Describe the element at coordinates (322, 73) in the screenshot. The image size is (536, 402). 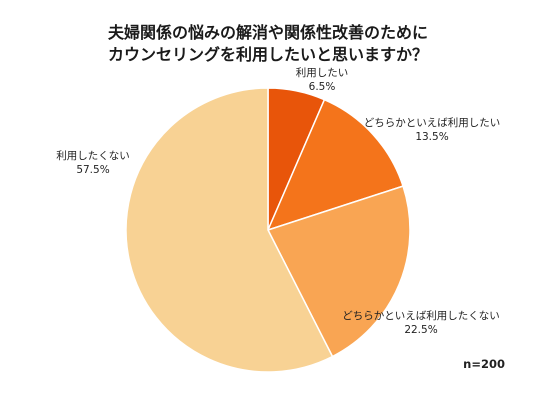
I see `slice-label-0: 利用したい` at that location.